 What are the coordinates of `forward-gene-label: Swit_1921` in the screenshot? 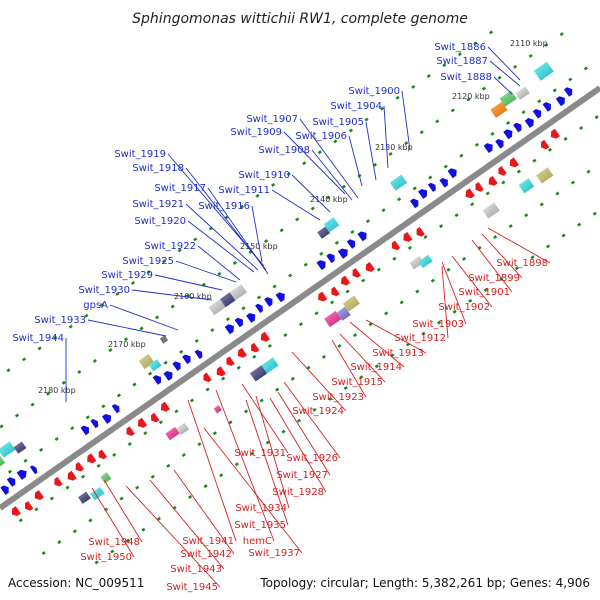 It's located at (158, 204).